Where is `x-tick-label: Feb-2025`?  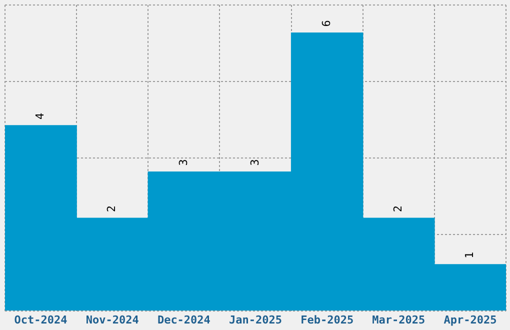
x-tick-label: Feb-2025 is located at coordinates (327, 319).